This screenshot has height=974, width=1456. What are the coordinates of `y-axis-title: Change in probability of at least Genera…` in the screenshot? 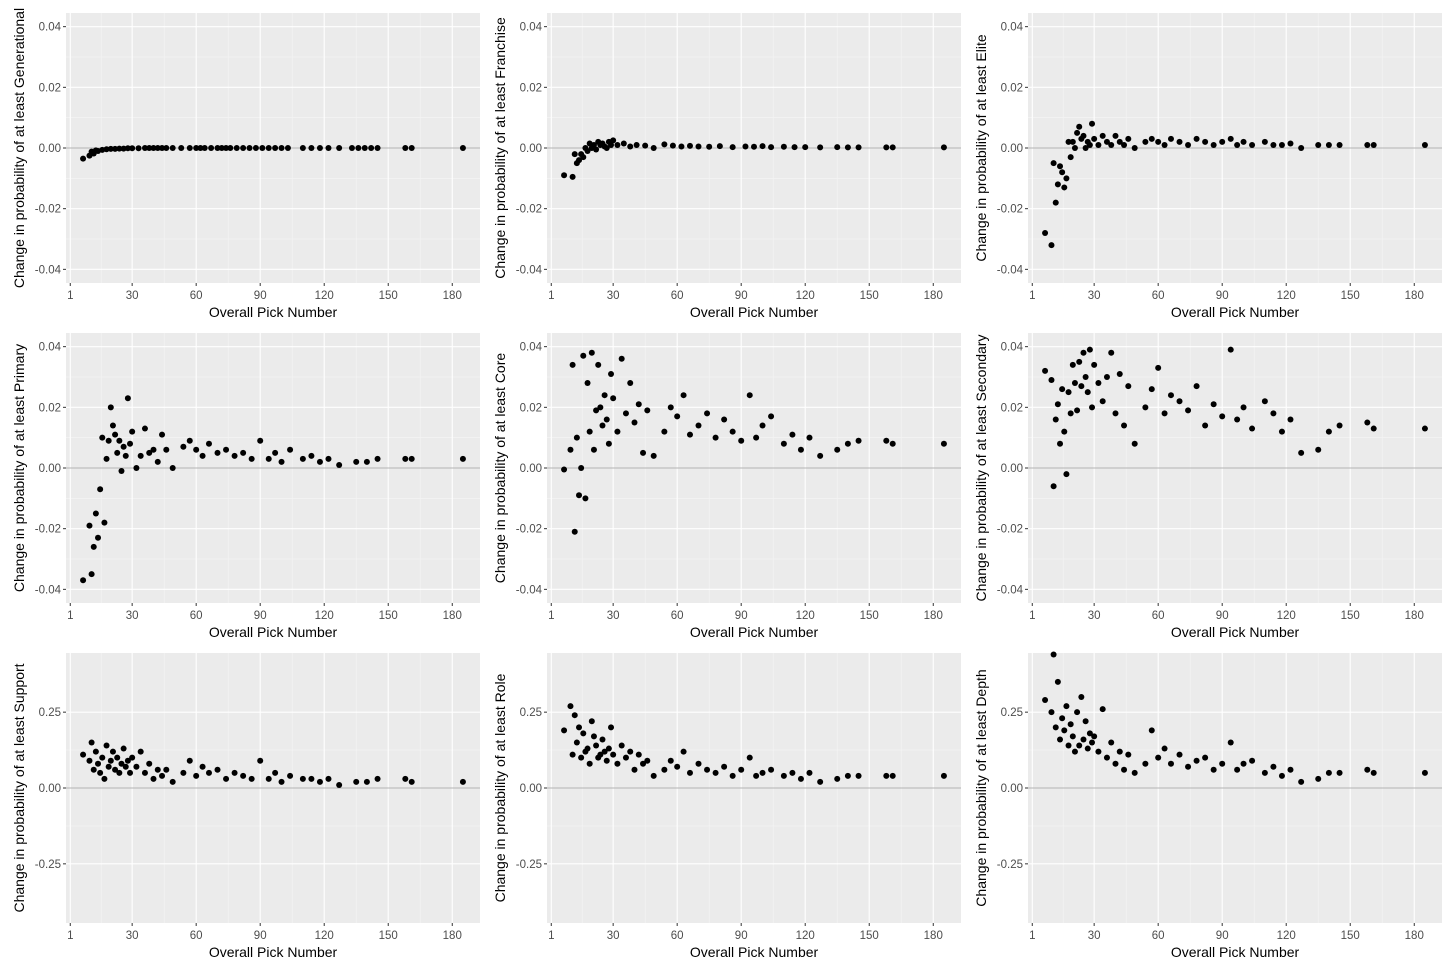 It's located at (19, 148).